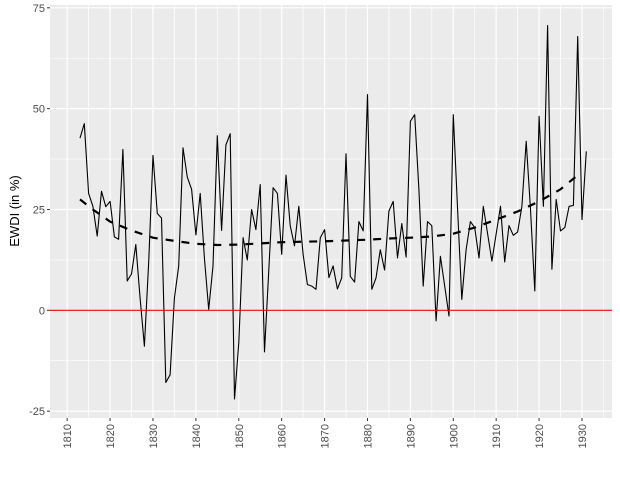 The image size is (620, 480). I want to click on x-tick-label: 1850, so click(240, 436).